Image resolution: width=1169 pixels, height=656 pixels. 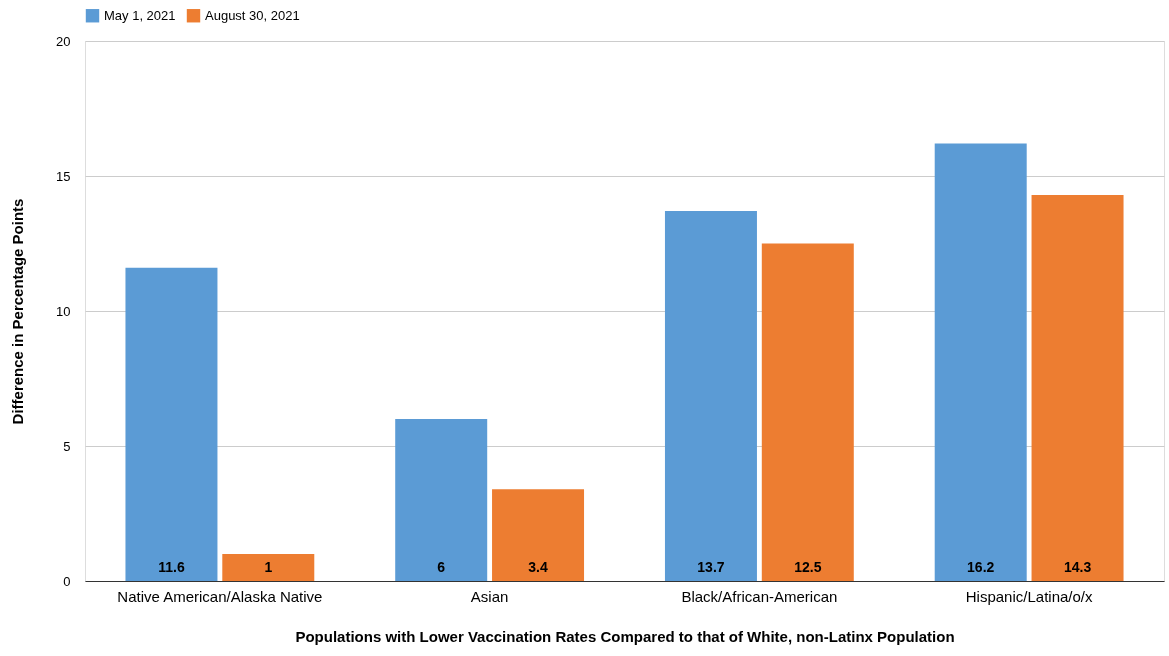 I want to click on x-tick-label: Black/African-American, so click(x=759, y=596).